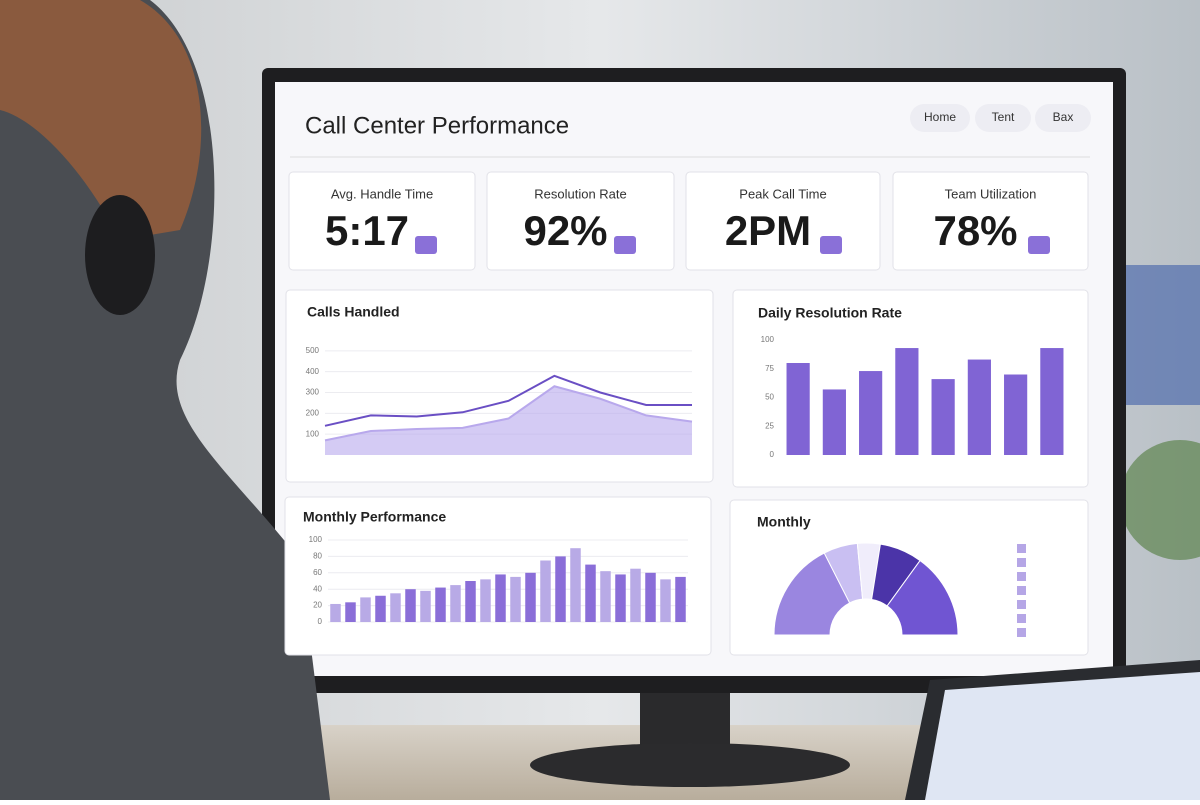 This screenshot has height=805, width=1200. What do you see at coordinates (101, 120) in the screenshot?
I see `person-hair` at bounding box center [101, 120].